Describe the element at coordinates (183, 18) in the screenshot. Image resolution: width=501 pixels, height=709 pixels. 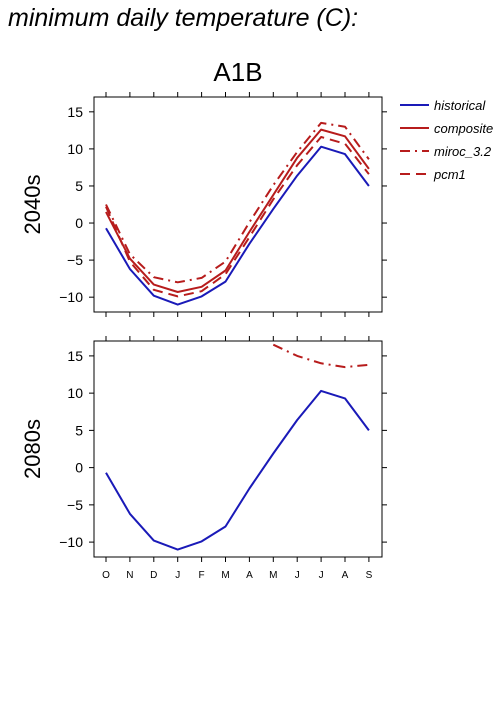
I see `page-title: minimum daily temperature (C):` at that location.